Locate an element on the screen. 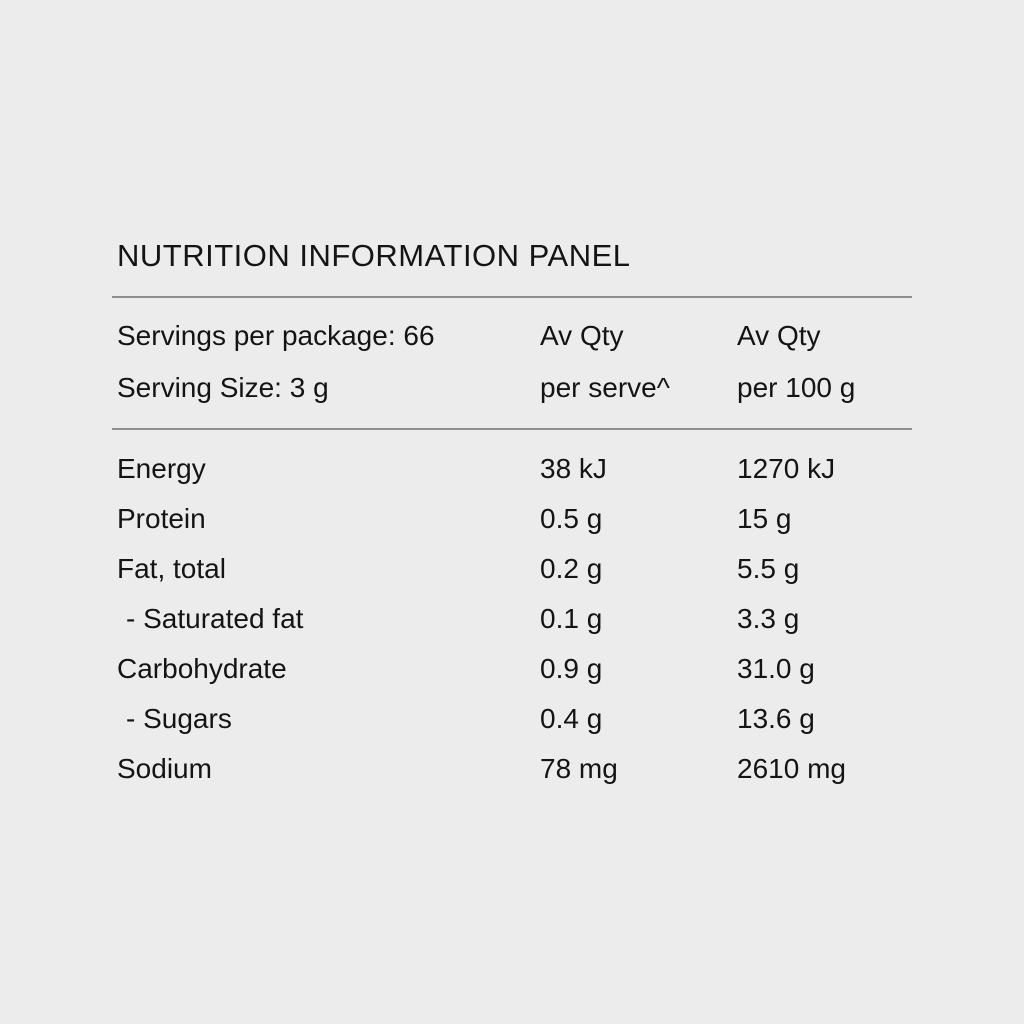 Image resolution: width=1024 pixels, height=1024 pixels. per-100g-column-header: Av Qty per 100 g is located at coordinates (827, 362).